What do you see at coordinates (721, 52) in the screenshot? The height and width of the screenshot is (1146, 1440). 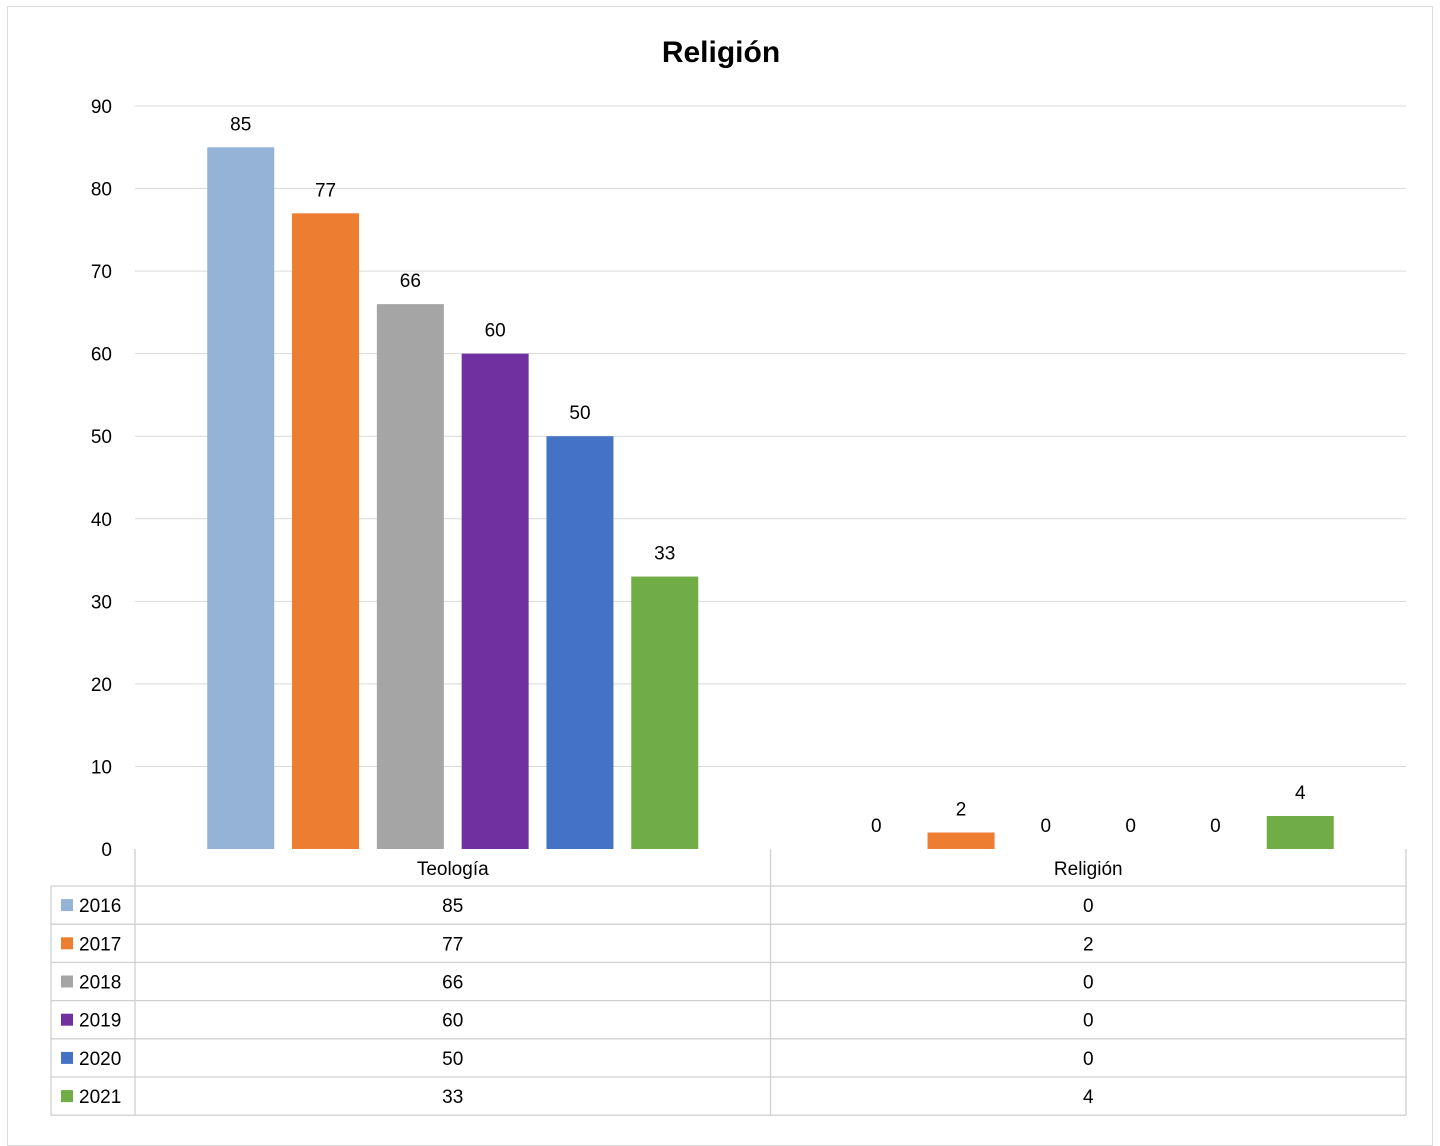 I see `chart-title: Religión` at bounding box center [721, 52].